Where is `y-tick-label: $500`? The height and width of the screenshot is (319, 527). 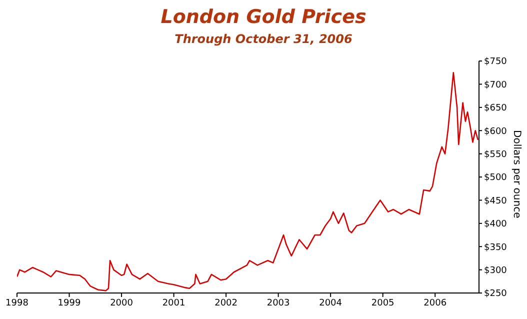
y-tick-label: $500 is located at coordinates (496, 178).